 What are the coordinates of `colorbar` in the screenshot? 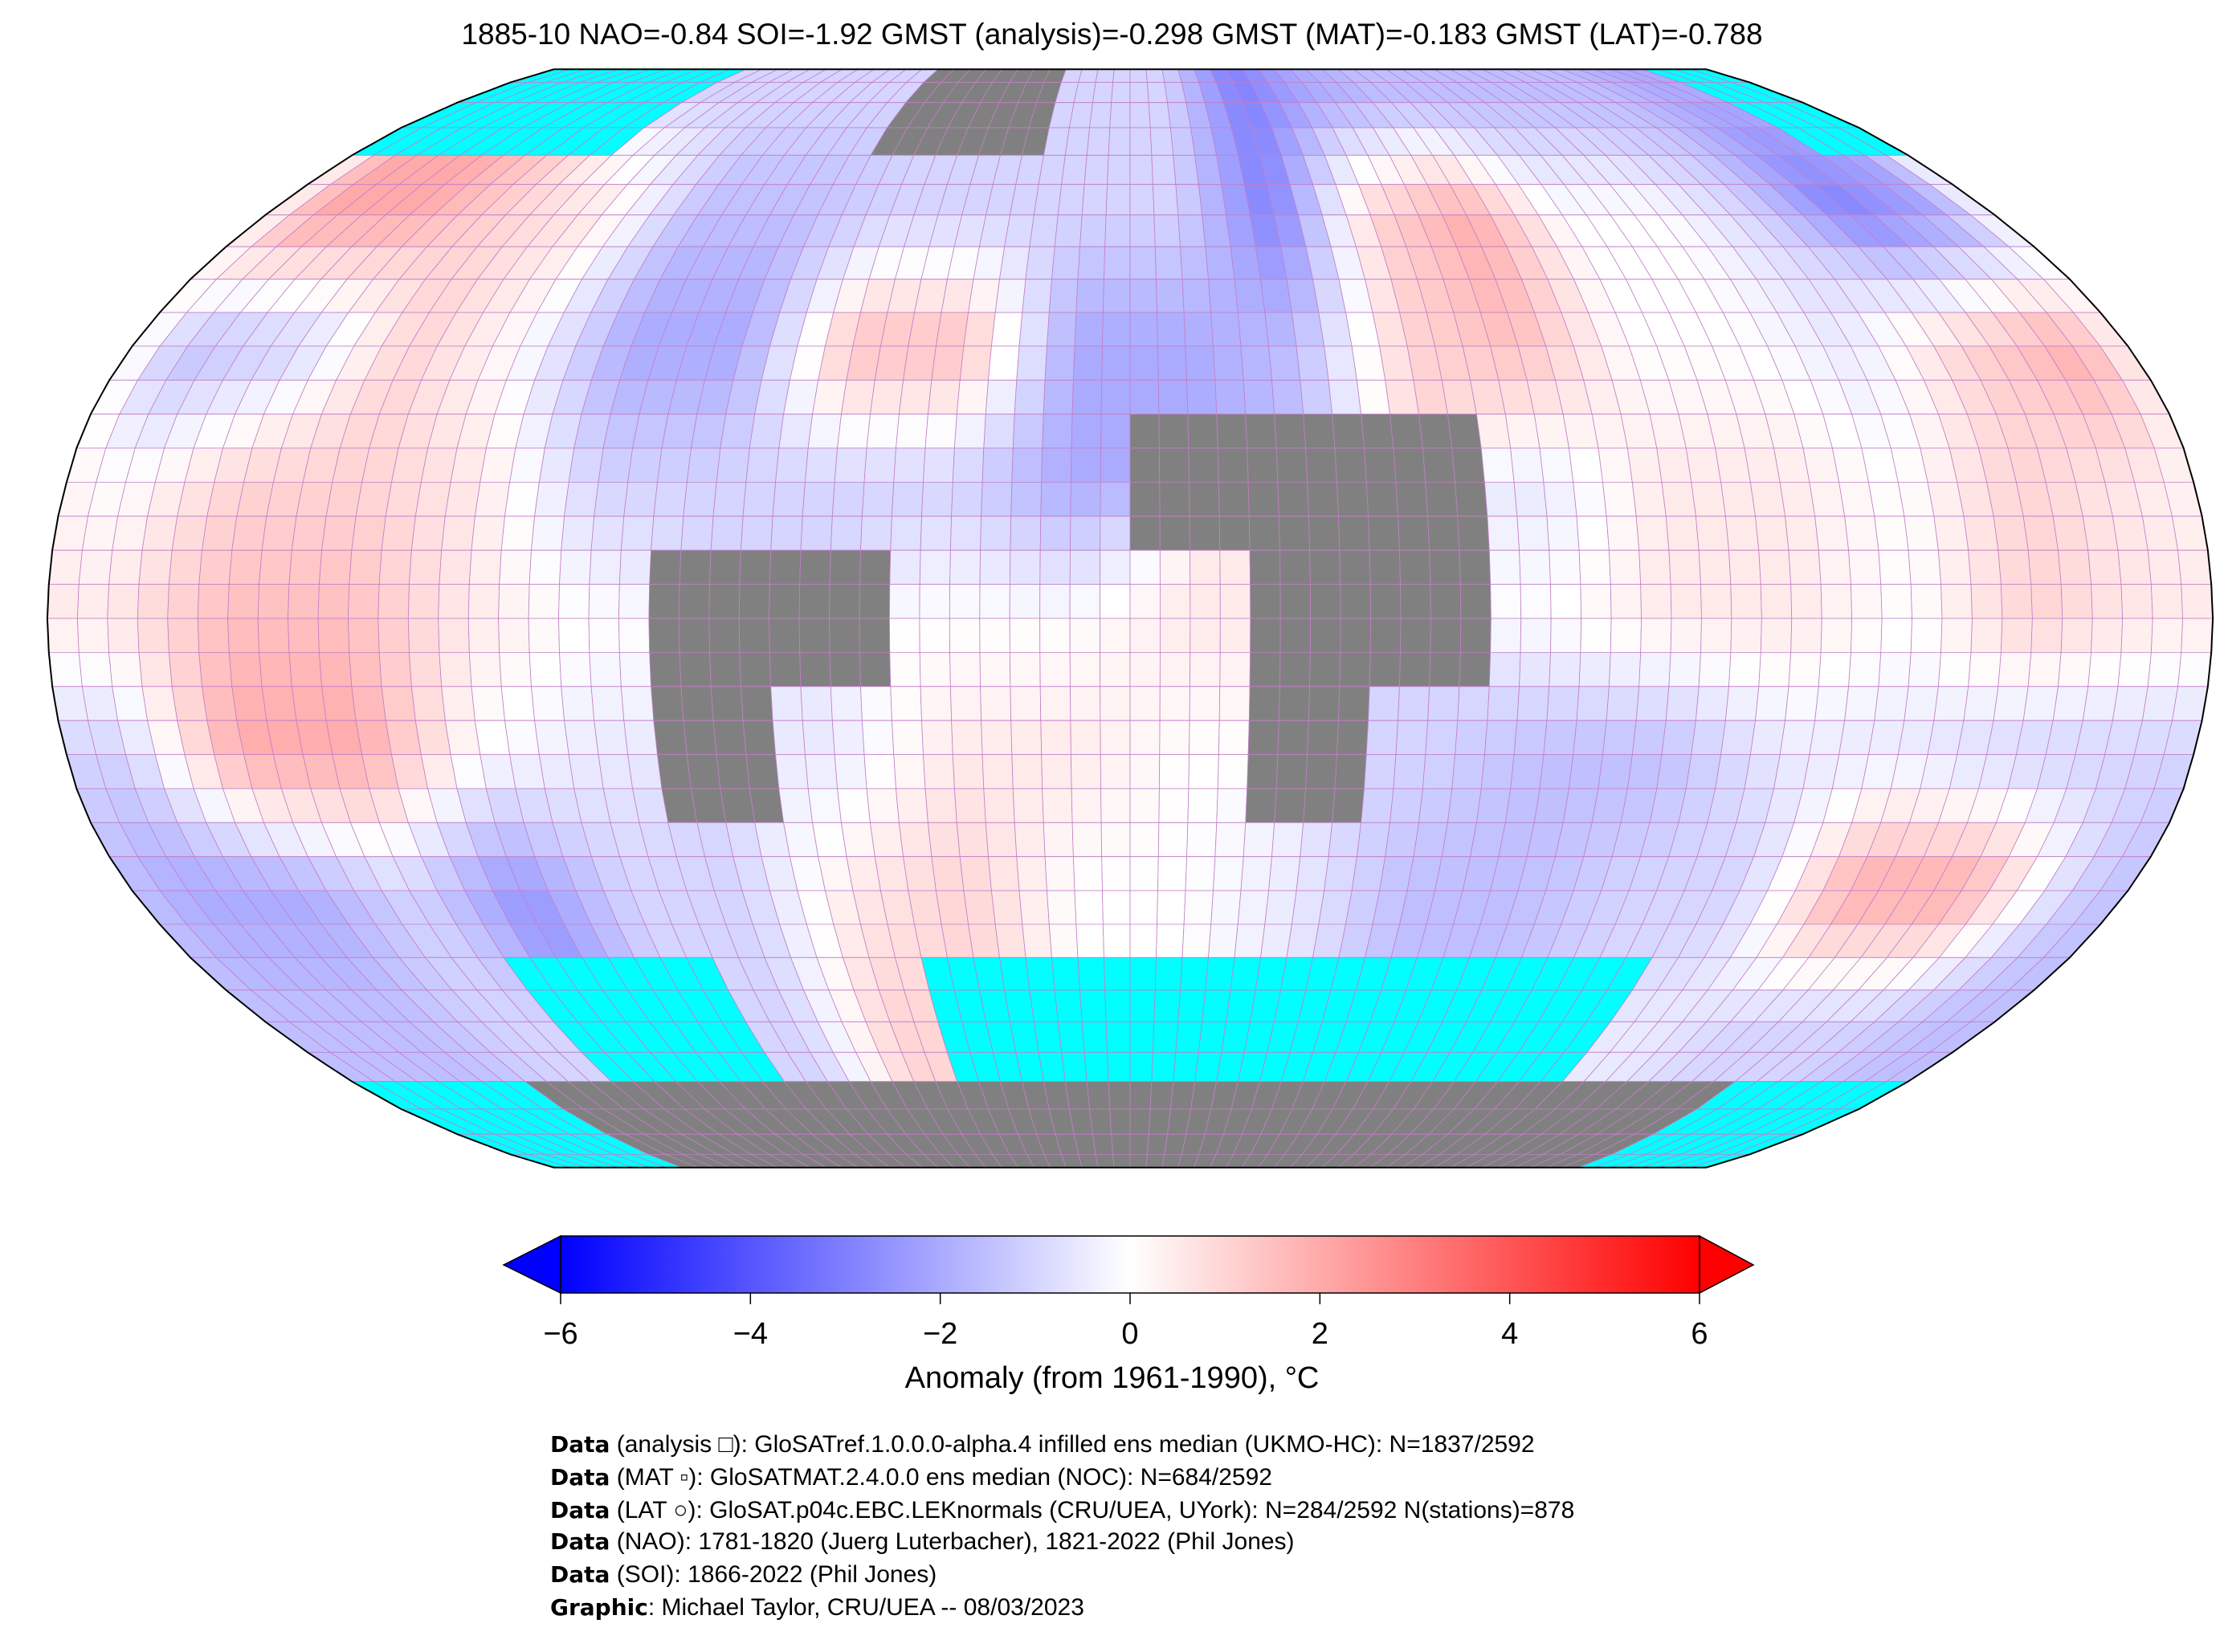 It's located at (1128, 1269).